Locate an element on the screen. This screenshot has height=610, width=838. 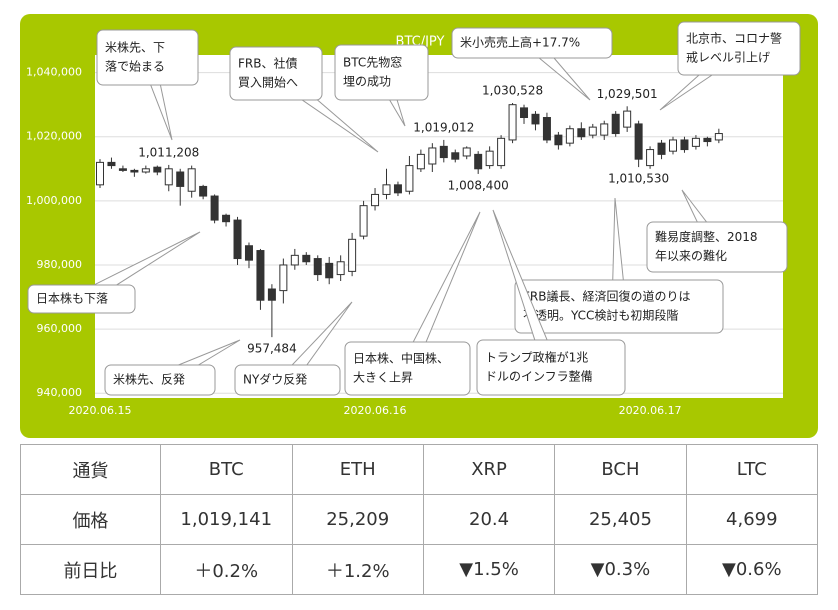
table-cell: 通貨 is located at coordinates (90, 469).